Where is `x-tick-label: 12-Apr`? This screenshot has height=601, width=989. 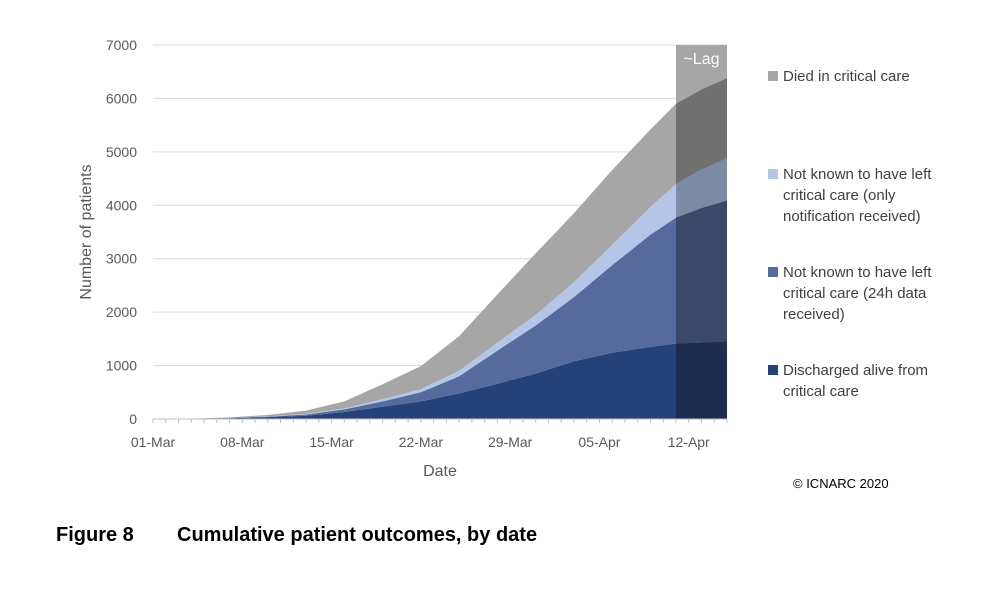
x-tick-label: 12-Apr is located at coordinates (689, 442).